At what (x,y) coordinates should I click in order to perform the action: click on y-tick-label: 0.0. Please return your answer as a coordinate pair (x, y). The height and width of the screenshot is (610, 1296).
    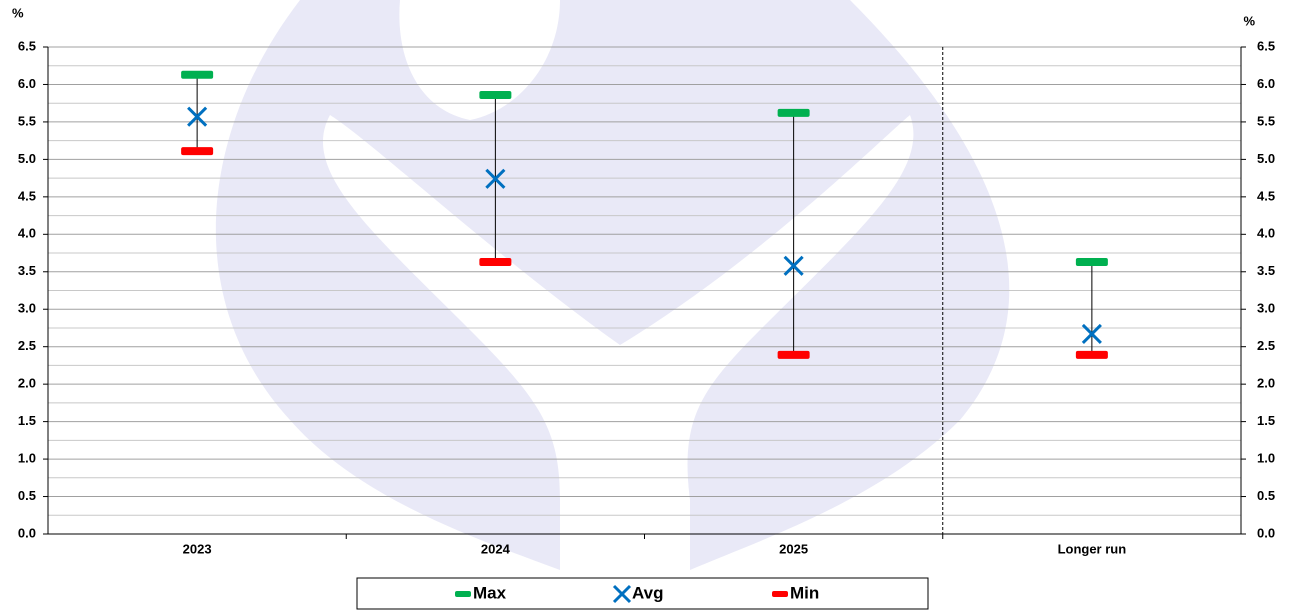
    Looking at the image, I should click on (27, 532).